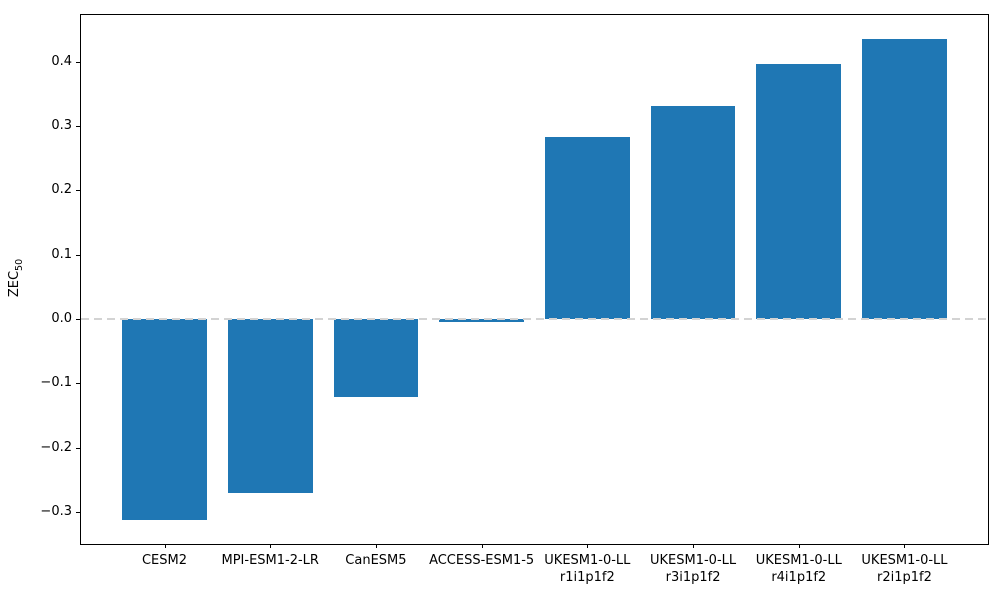 The width and height of the screenshot is (1000, 600). I want to click on y-axis-label: ZEC50, so click(16, 278).